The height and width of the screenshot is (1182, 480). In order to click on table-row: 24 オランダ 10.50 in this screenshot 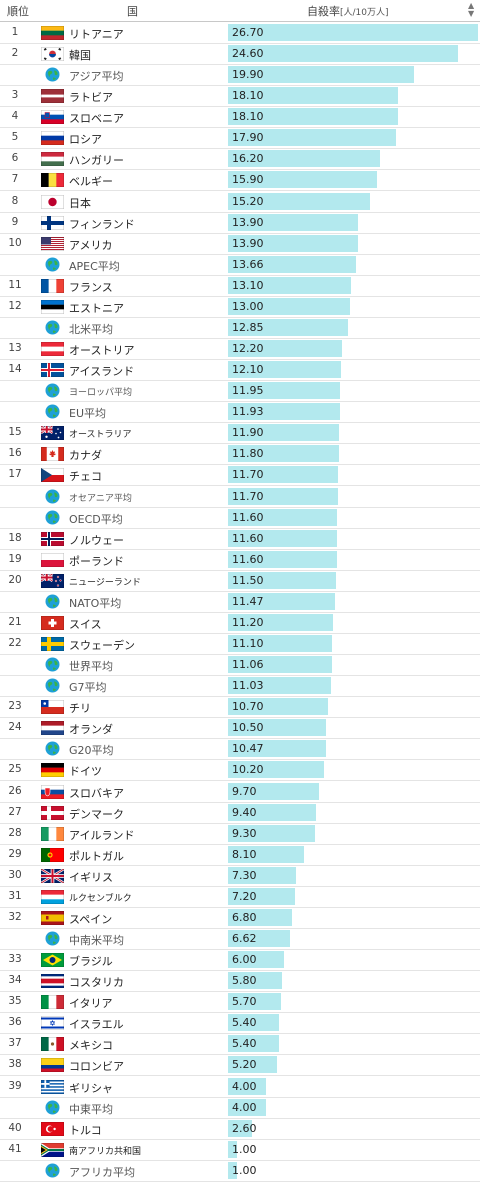, I will do `click(240, 728)`.